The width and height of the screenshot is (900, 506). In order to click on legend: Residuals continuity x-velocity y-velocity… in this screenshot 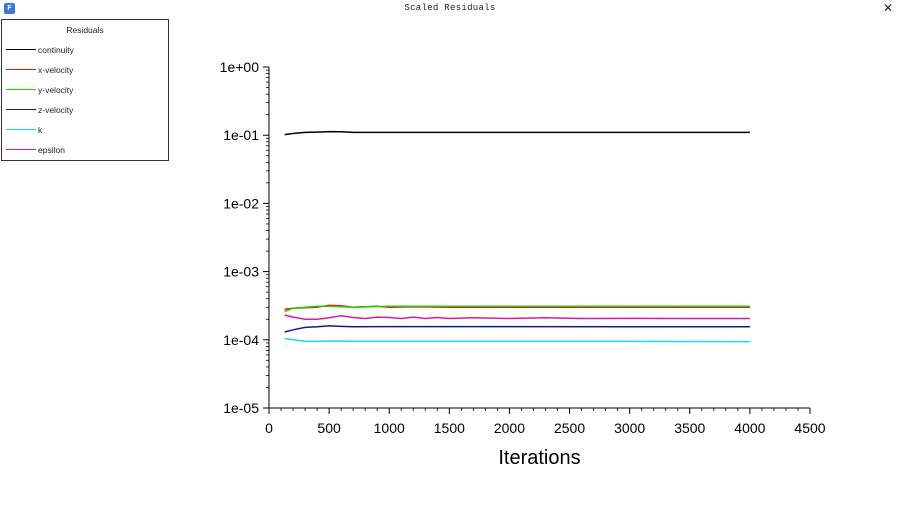, I will do `click(85, 90)`.